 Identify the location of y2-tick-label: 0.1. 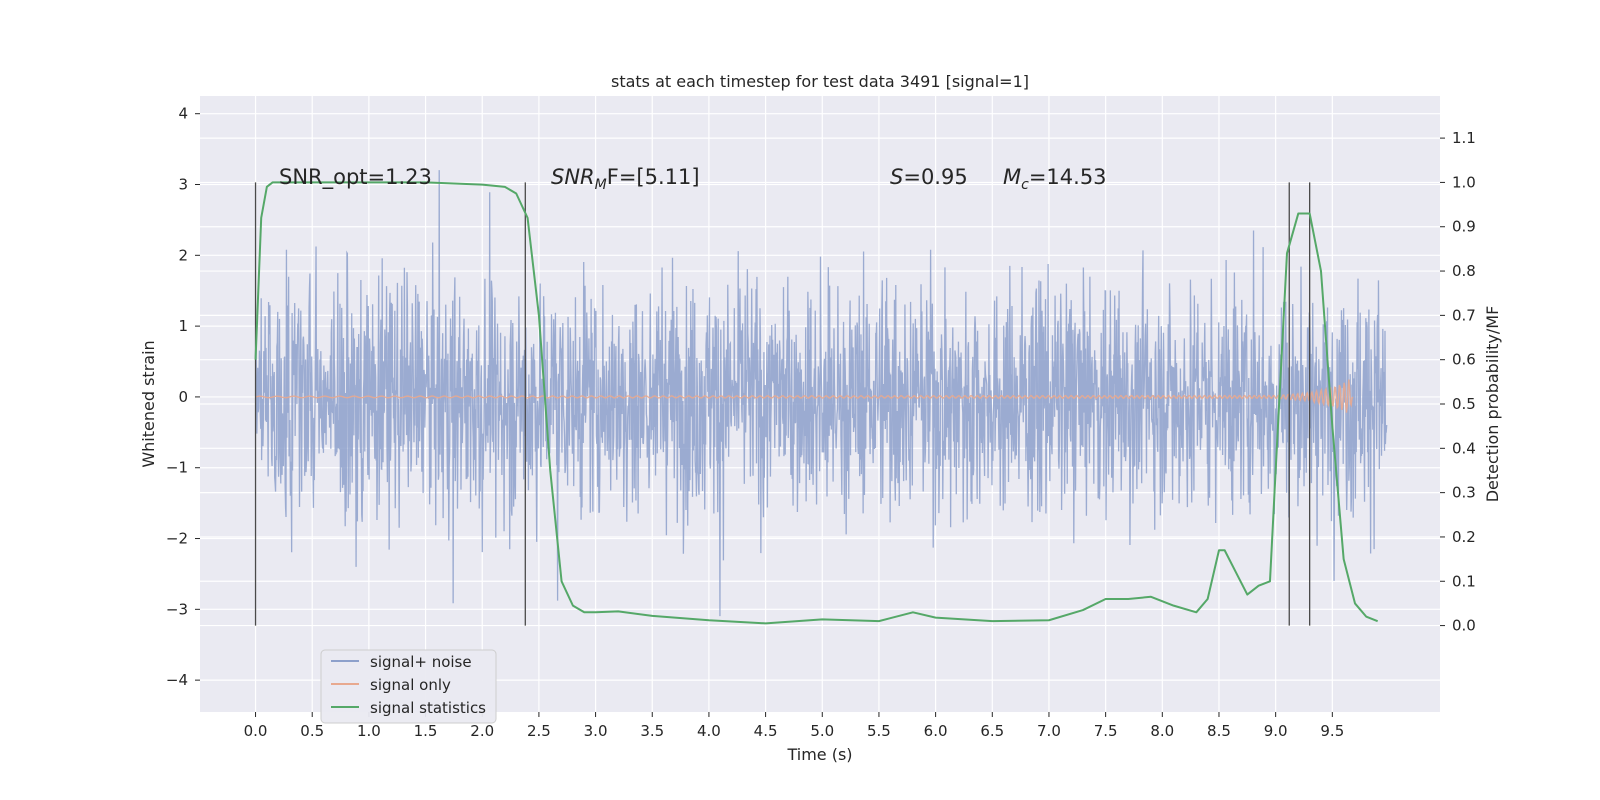
(1464, 581).